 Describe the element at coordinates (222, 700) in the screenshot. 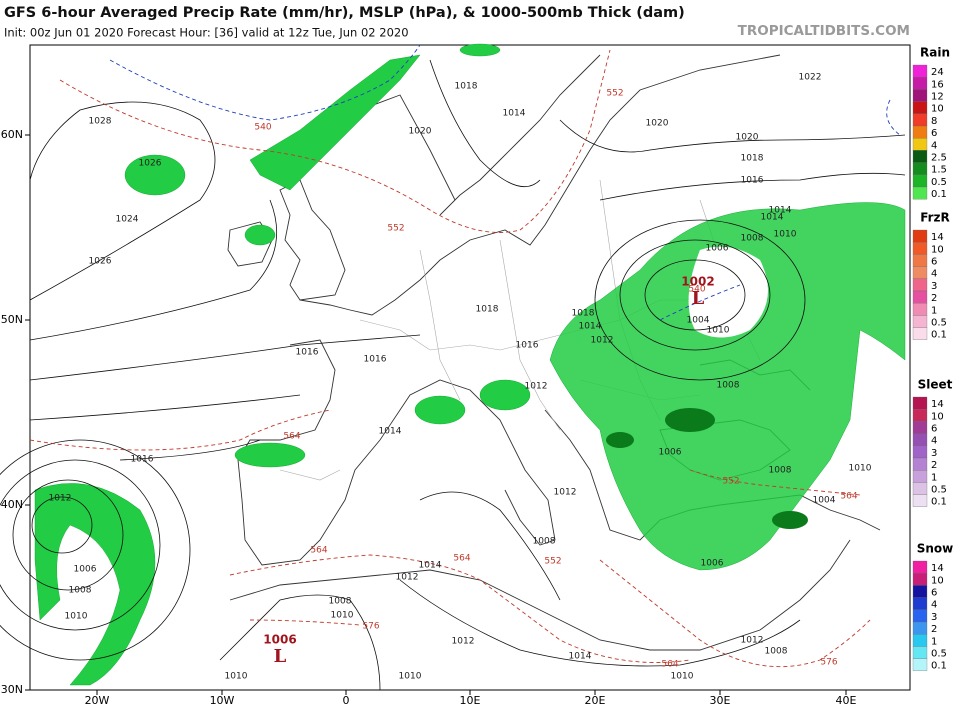

I see `lon-label: 10W` at that location.